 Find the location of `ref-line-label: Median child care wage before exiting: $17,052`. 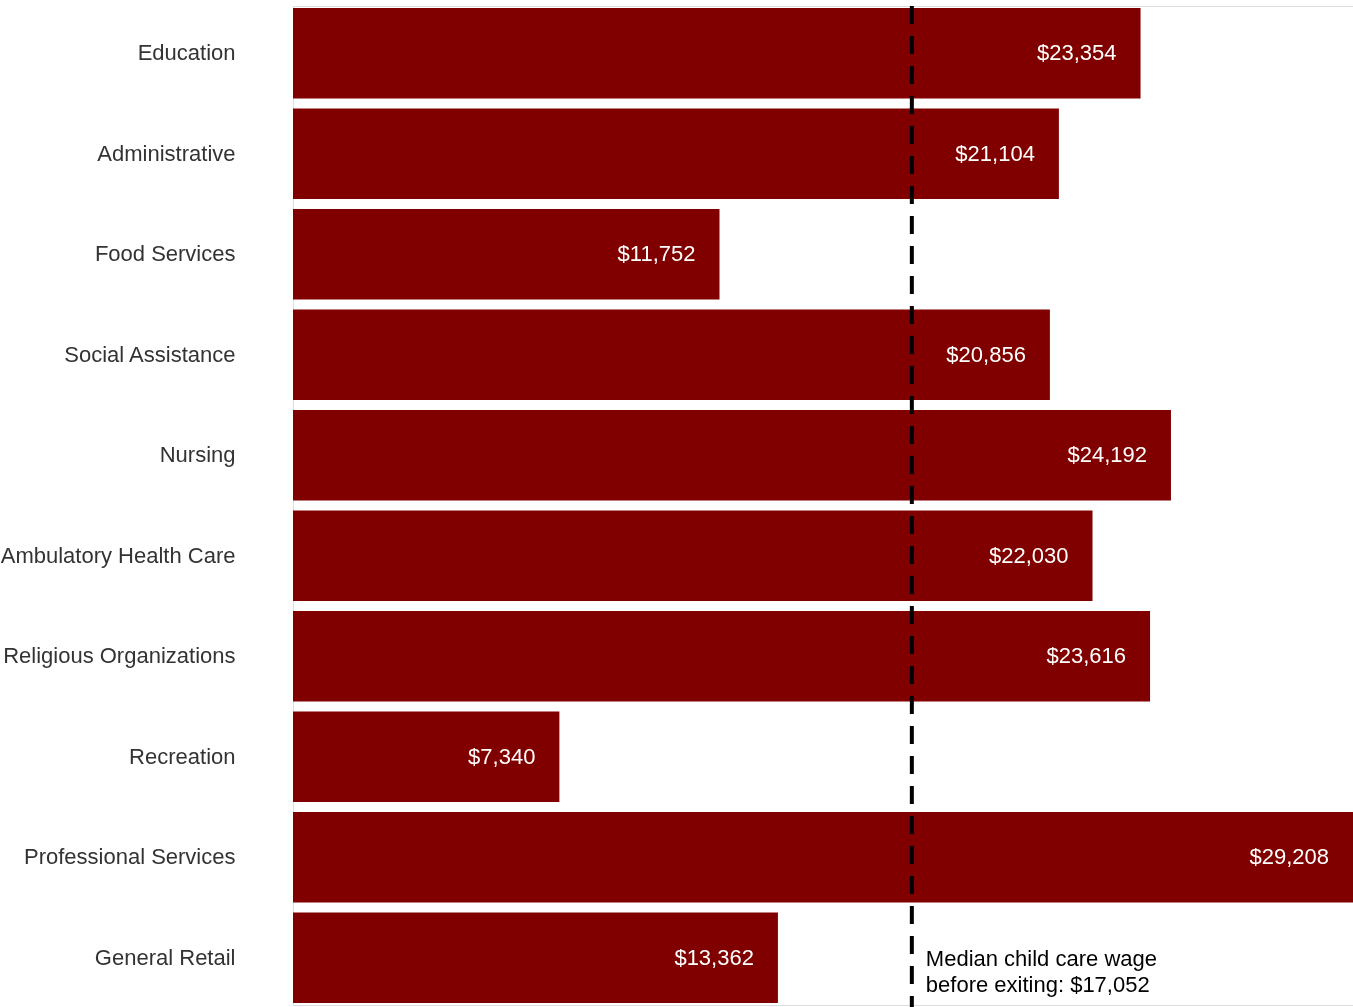

ref-line-label: Median child care wage before exiting: $17,052 is located at coordinates (1041, 971).